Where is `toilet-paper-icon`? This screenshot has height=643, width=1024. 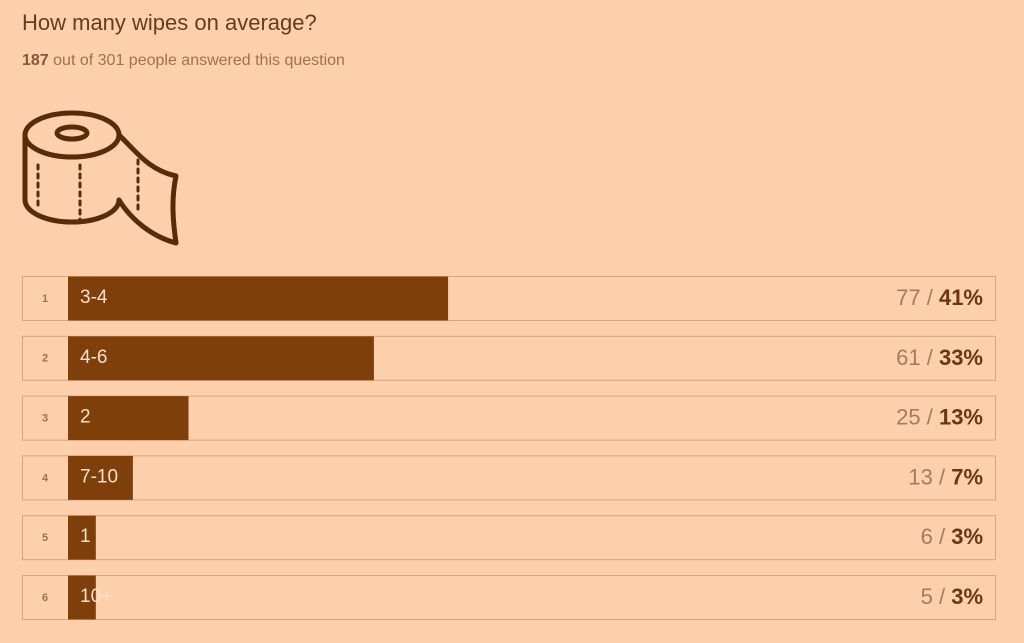
toilet-paper-icon is located at coordinates (100, 178).